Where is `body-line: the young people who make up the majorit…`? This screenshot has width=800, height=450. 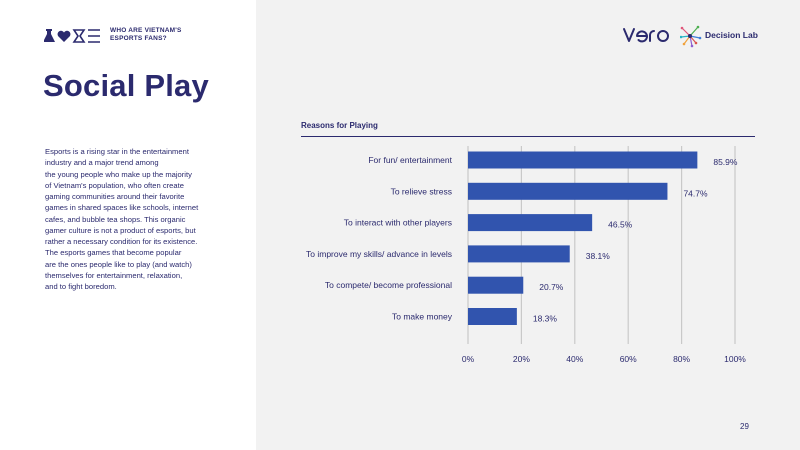
body-line: the young people who make up the majorit… is located at coordinates (118, 174).